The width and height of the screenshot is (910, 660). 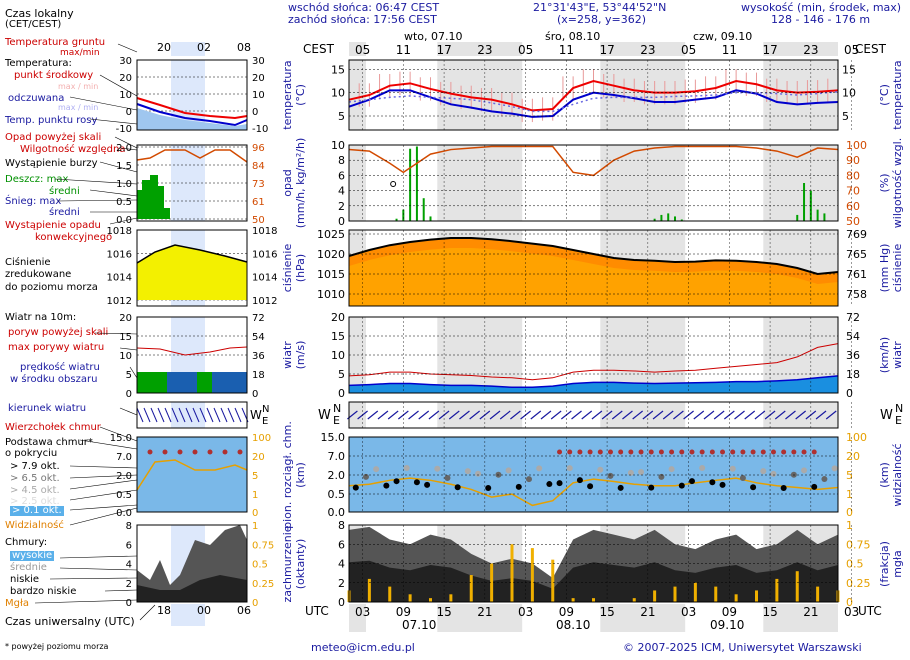 I want to click on ground-temp-maxmin: max/min, so click(x=80, y=53).